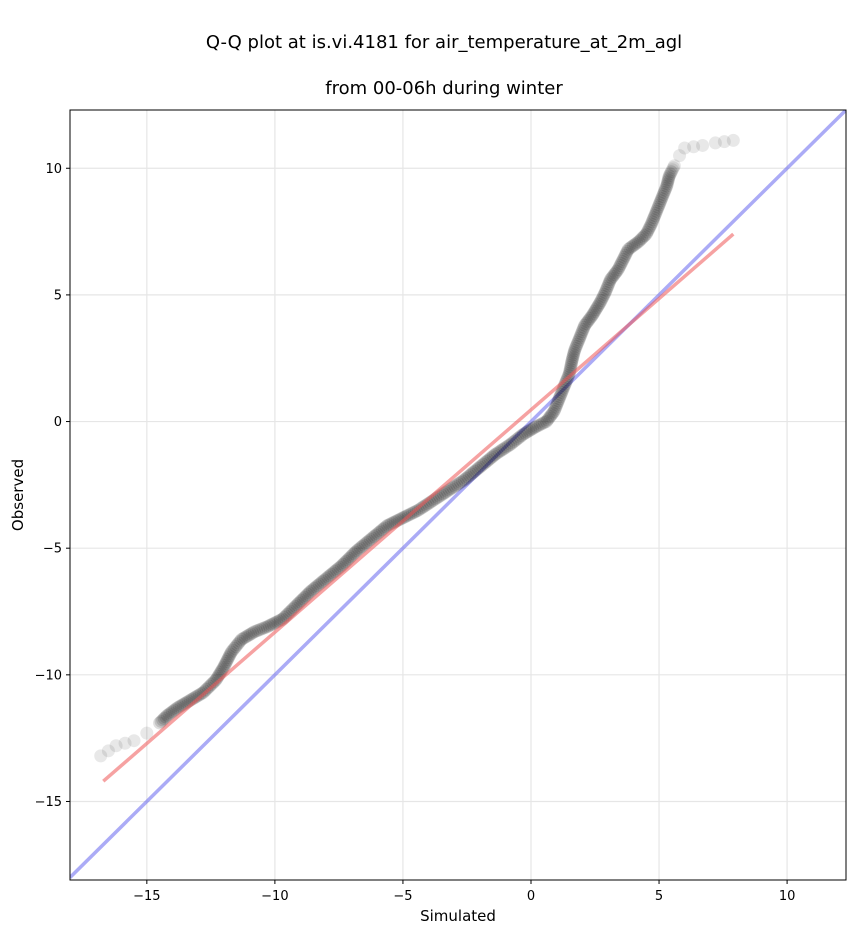  What do you see at coordinates (53, 169) in the screenshot?
I see `y-tick-label: 10` at bounding box center [53, 169].